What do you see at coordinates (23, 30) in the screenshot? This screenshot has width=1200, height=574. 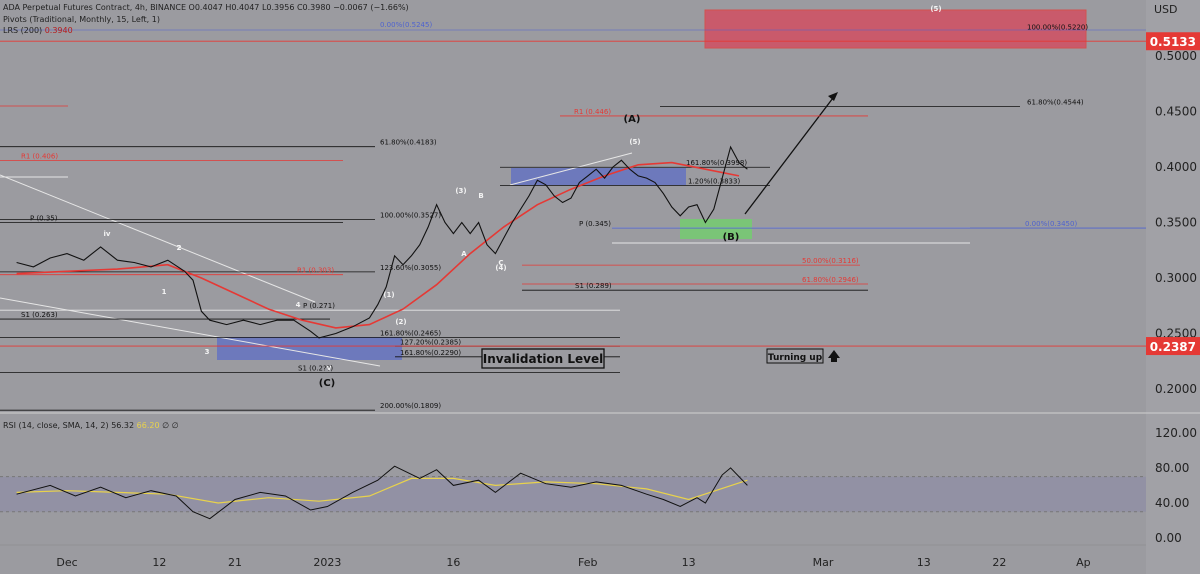 I see `lrs-label: LRS (200)` at bounding box center [23, 30].